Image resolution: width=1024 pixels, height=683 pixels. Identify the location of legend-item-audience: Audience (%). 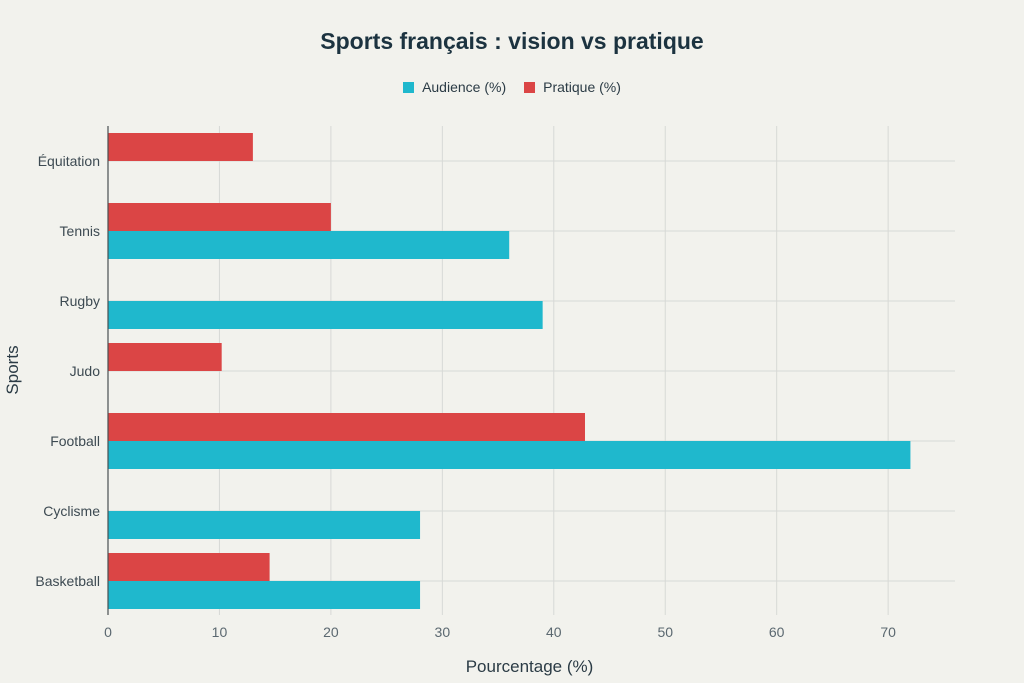
(454, 87).